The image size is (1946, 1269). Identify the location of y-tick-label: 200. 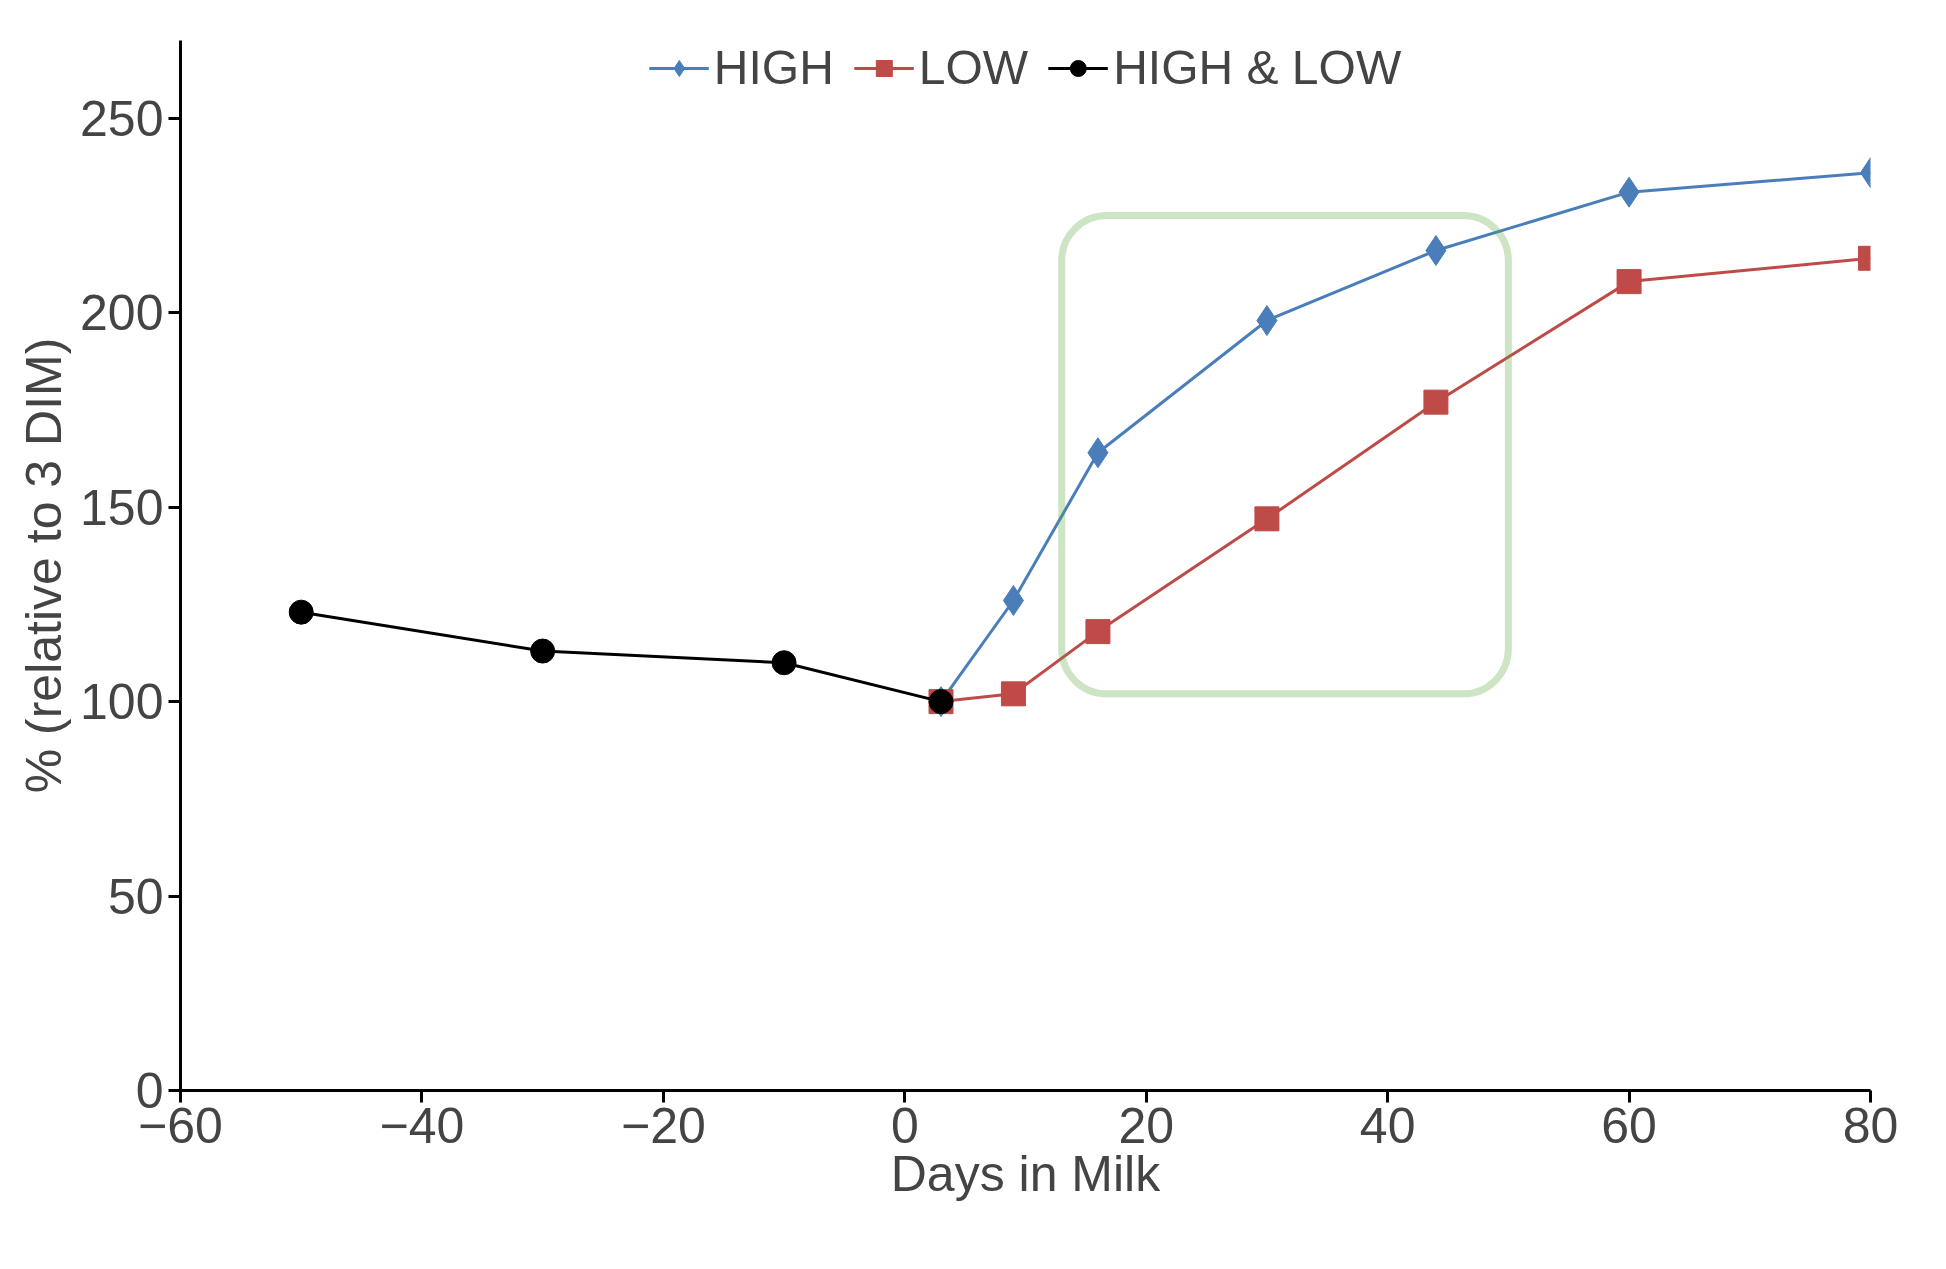
(122, 313).